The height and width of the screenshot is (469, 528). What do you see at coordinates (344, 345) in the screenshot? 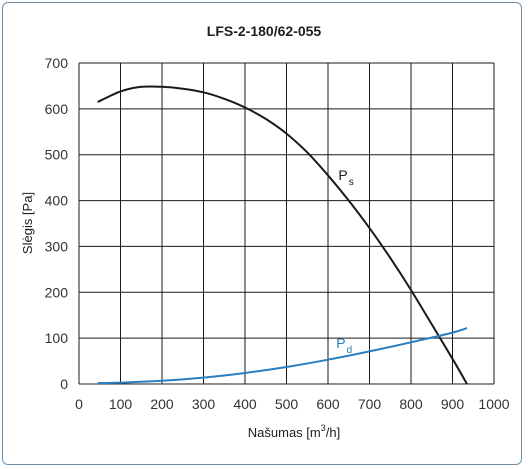
I see `series-label-pd: Pd` at bounding box center [344, 345].